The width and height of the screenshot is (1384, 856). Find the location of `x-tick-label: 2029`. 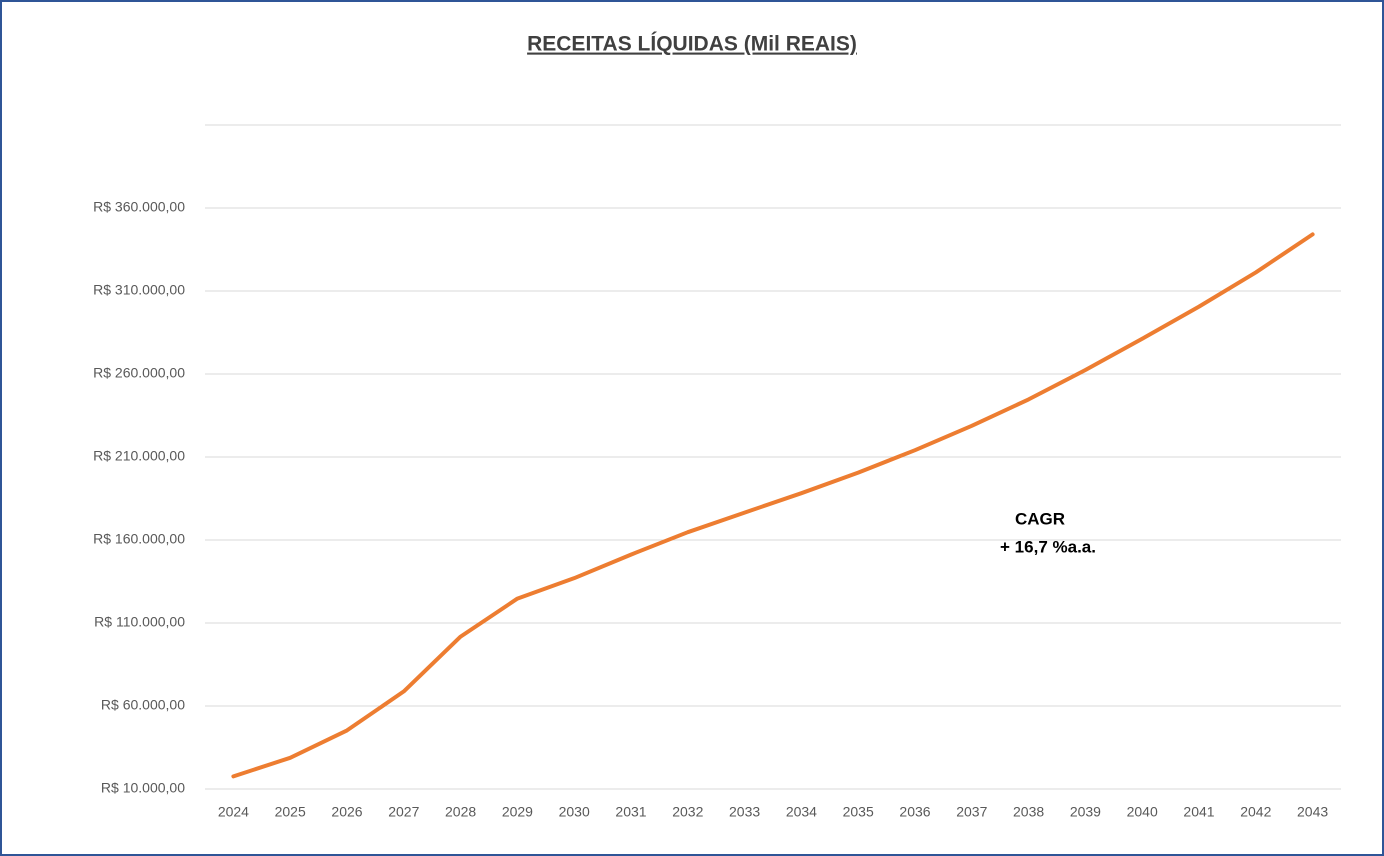

x-tick-label: 2029 is located at coordinates (517, 812).